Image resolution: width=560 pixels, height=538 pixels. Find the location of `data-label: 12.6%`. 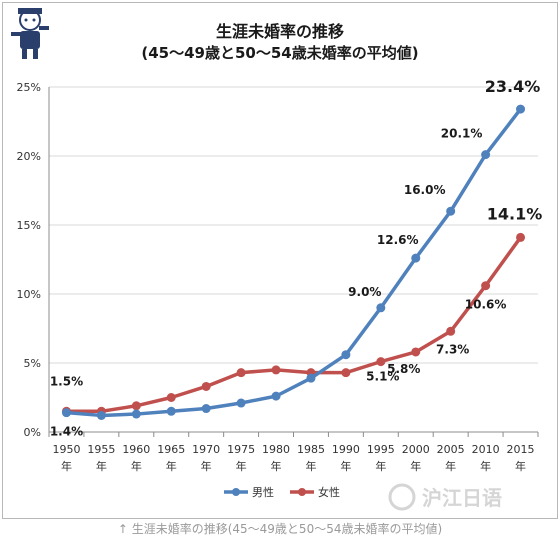

data-label: 12.6% is located at coordinates (398, 240).